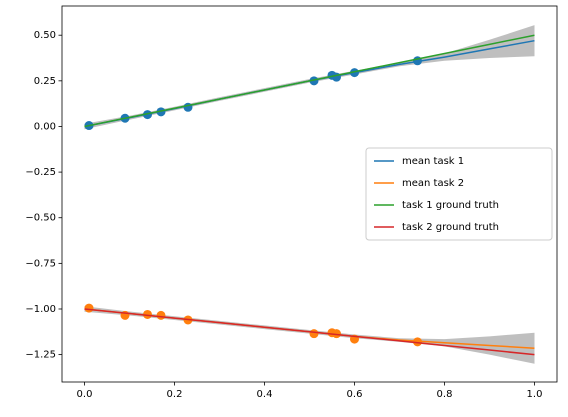 The image size is (568, 417). I want to click on y-tick-label: −1.00, so click(40, 309).